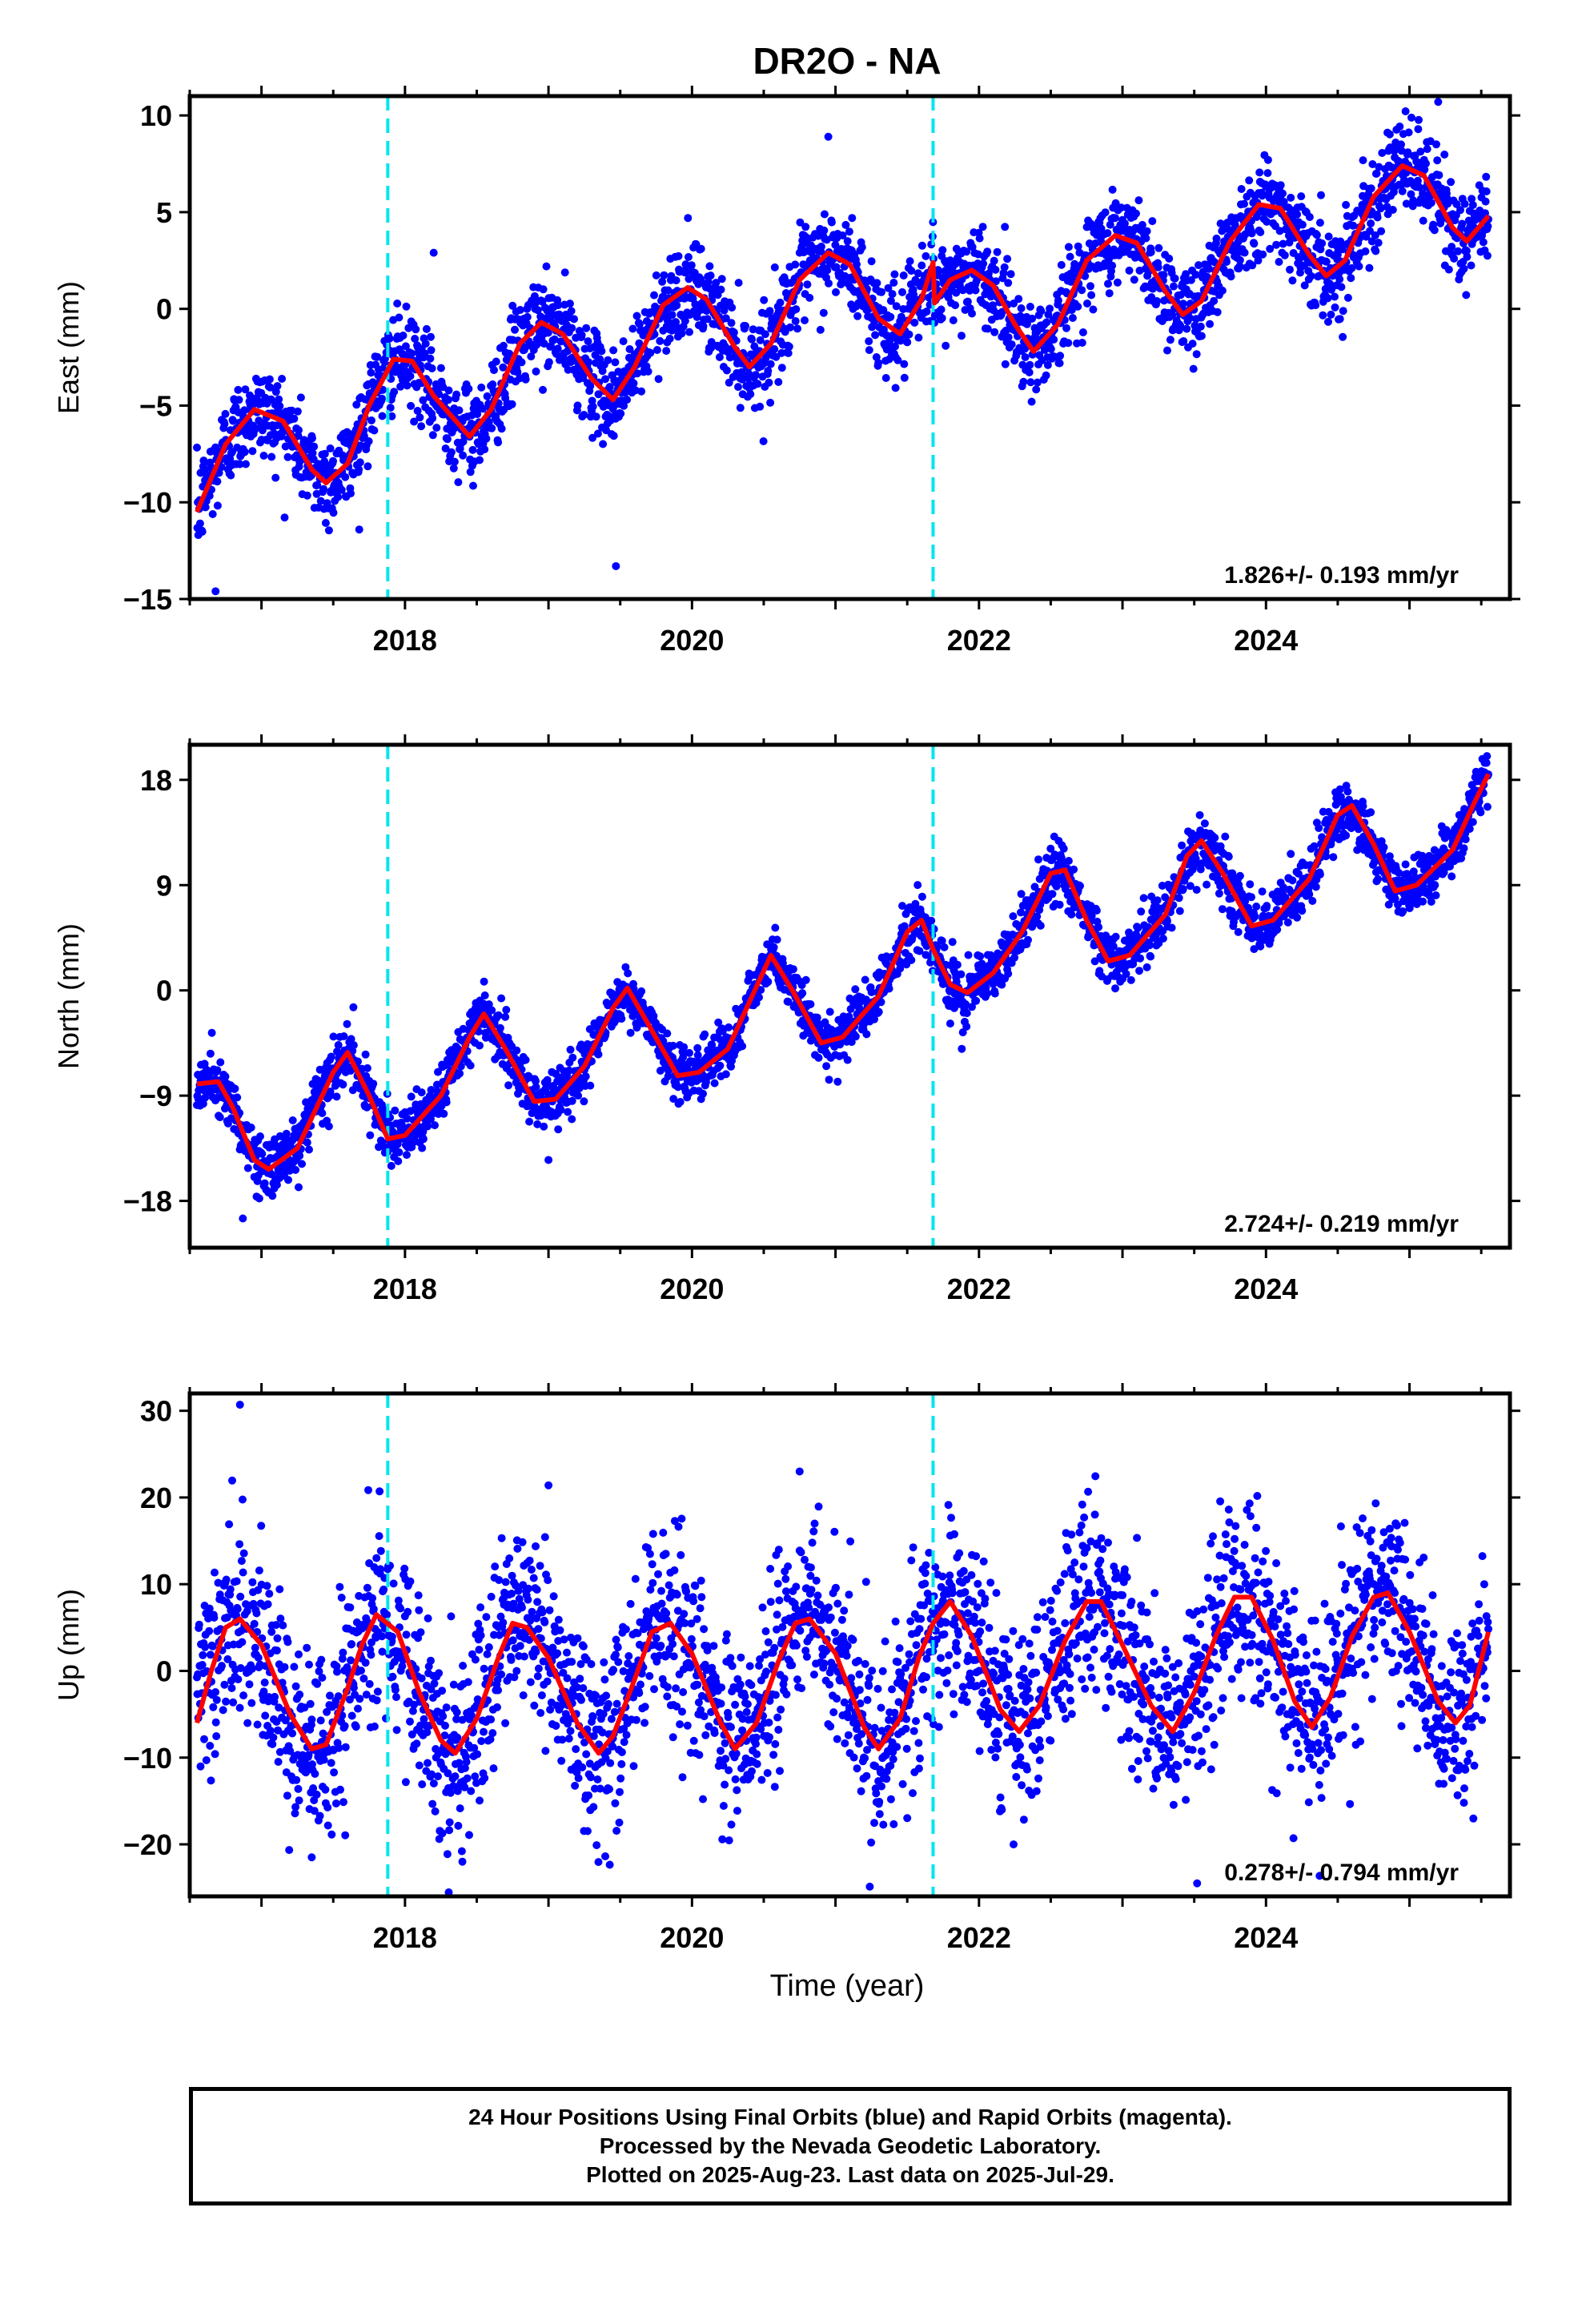 The image size is (1582, 2324). I want to click on east-y-axis-label: East (mm), so click(69, 347).